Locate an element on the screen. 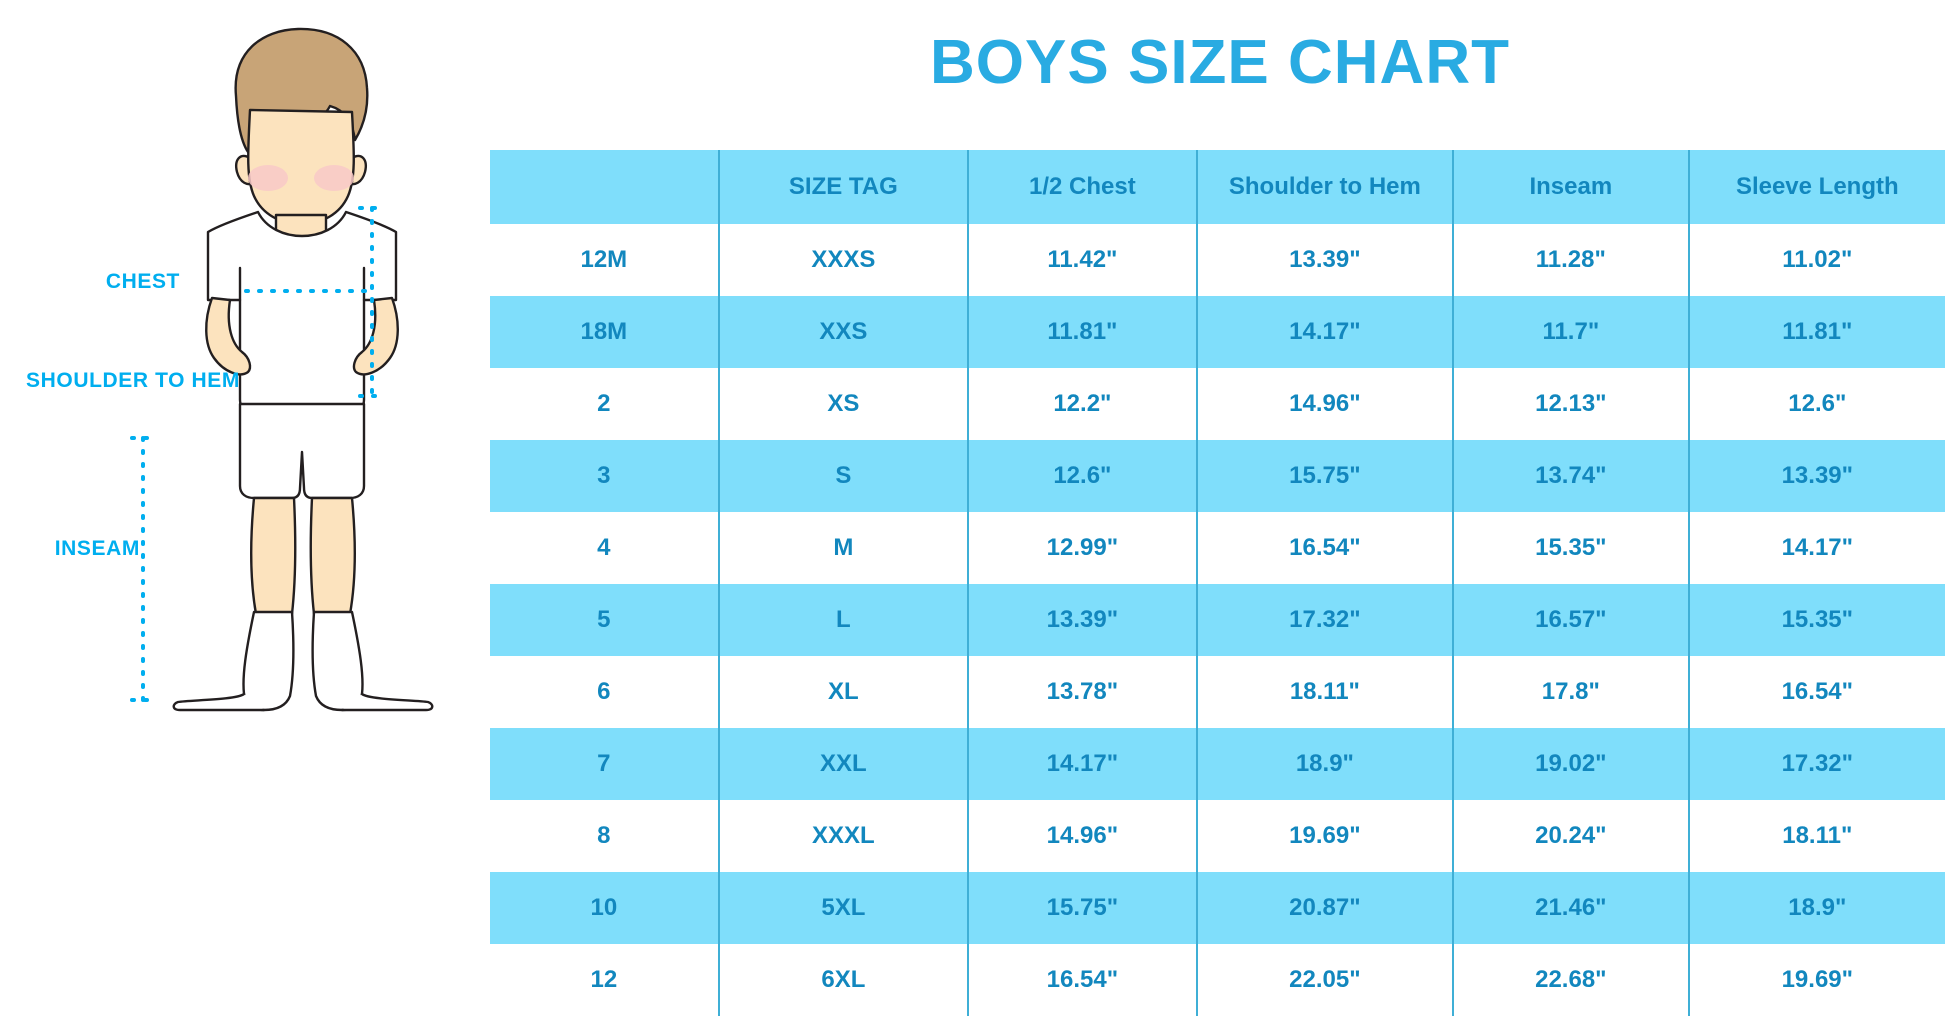  cell-shoulder-to-hem: 15.75" is located at coordinates (1324, 476).